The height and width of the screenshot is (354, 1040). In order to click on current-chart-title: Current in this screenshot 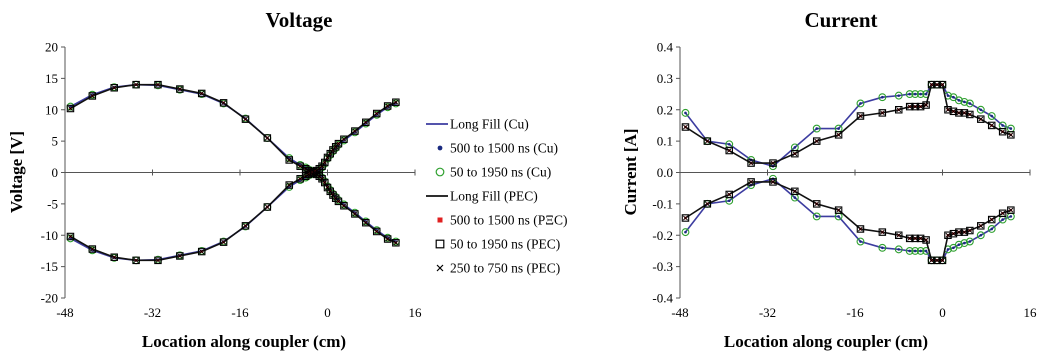, I will do `click(840, 20)`.